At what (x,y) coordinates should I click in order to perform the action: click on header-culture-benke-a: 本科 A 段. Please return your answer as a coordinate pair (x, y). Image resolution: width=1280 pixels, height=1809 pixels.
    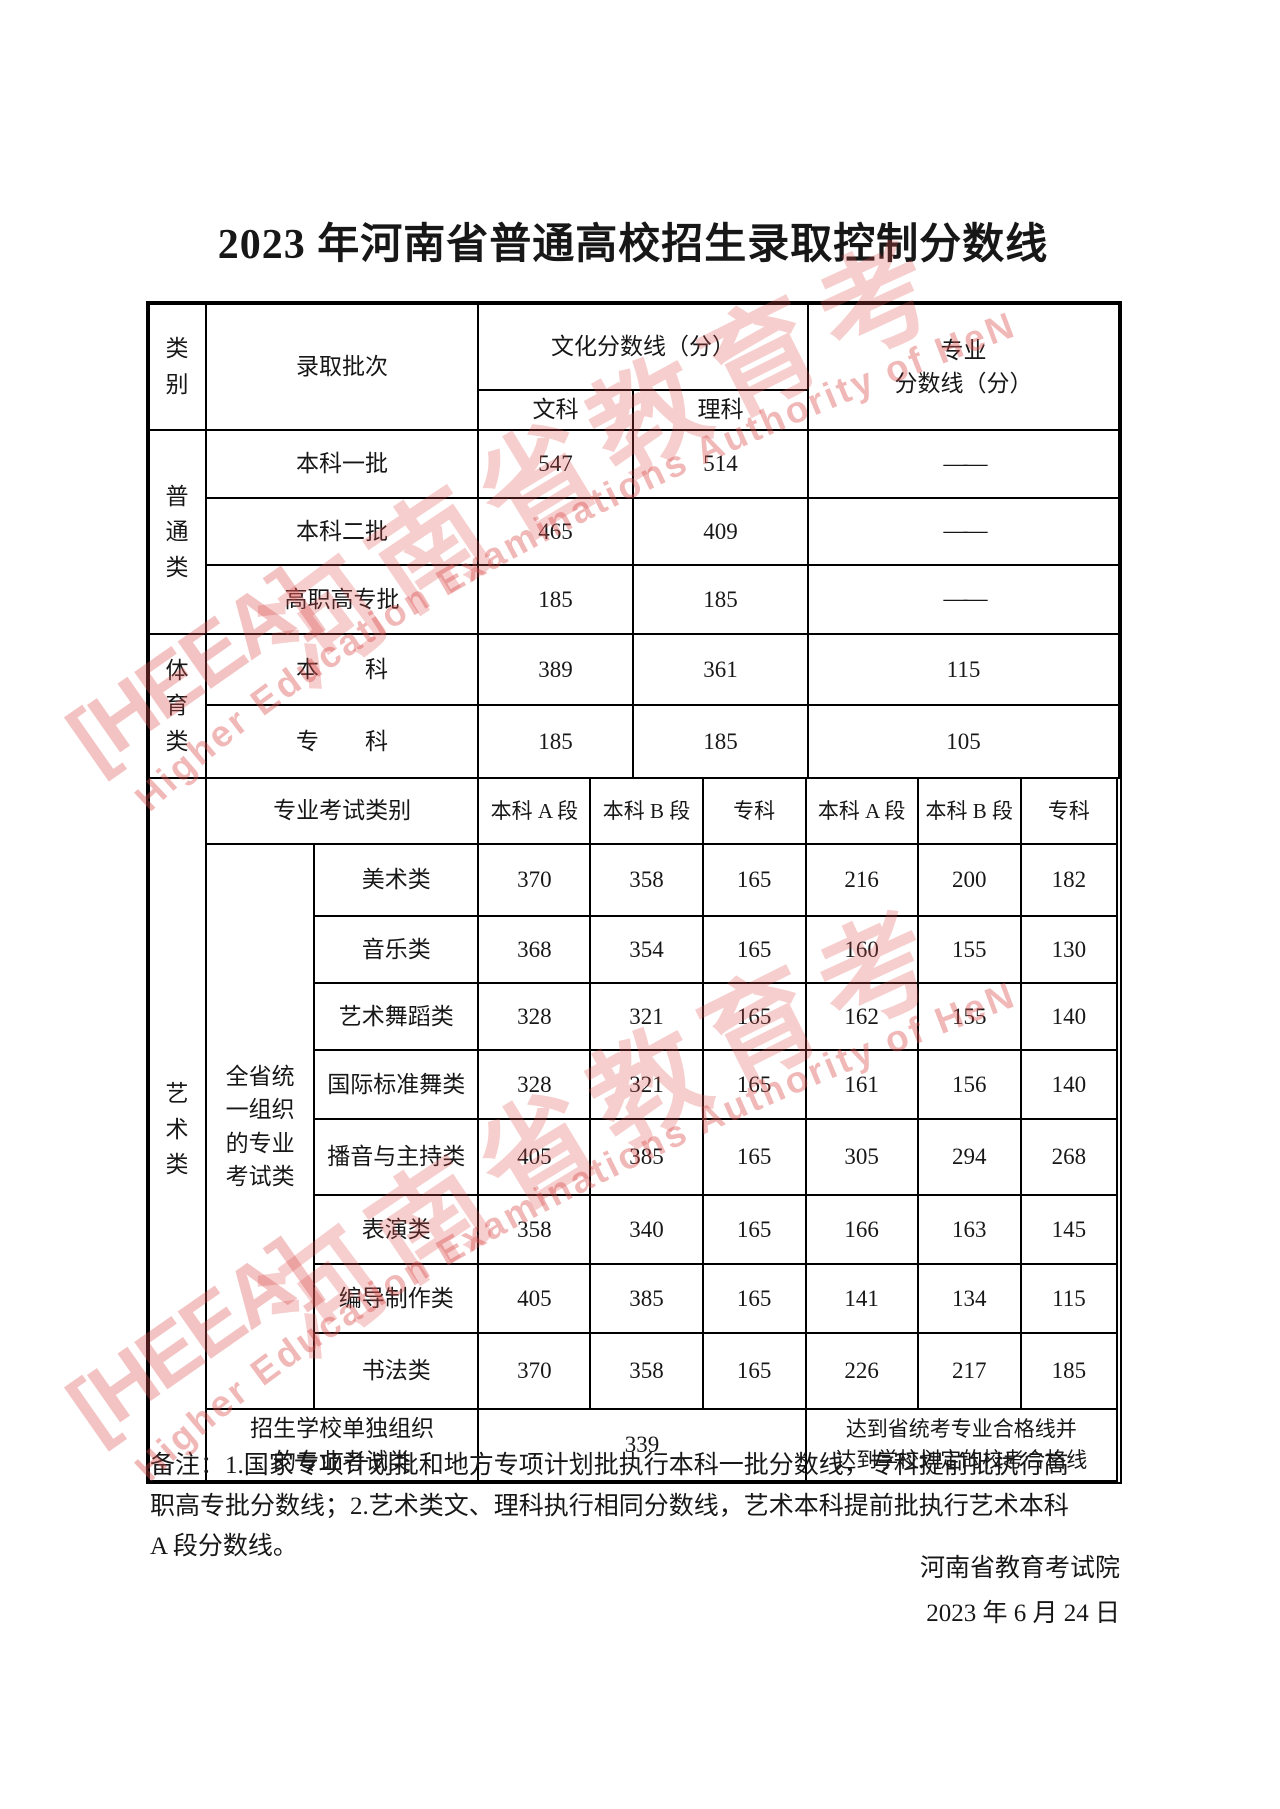
    Looking at the image, I should click on (534, 811).